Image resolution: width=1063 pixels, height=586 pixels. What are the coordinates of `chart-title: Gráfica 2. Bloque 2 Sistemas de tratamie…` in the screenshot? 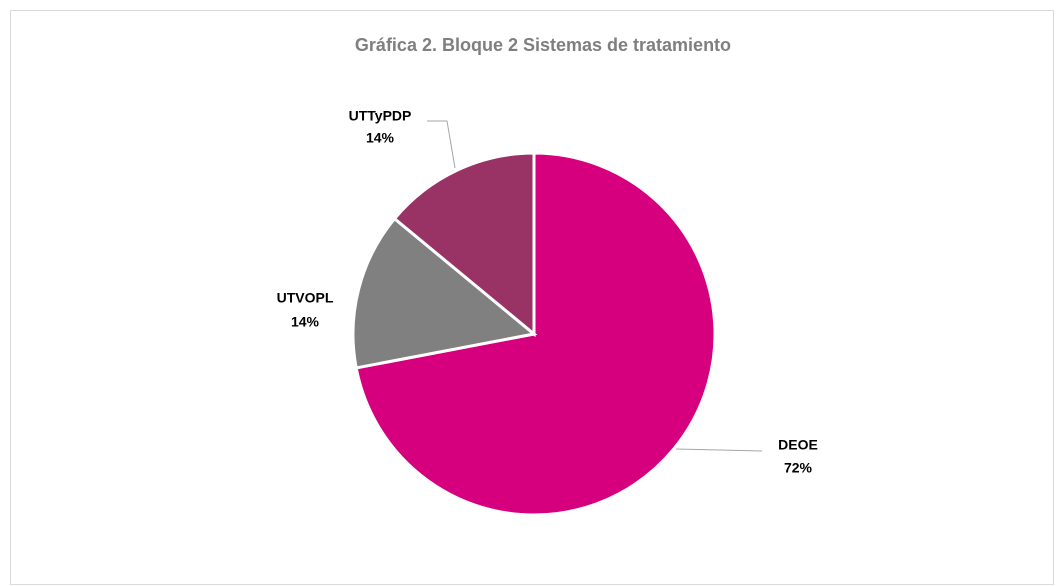 It's located at (543, 45).